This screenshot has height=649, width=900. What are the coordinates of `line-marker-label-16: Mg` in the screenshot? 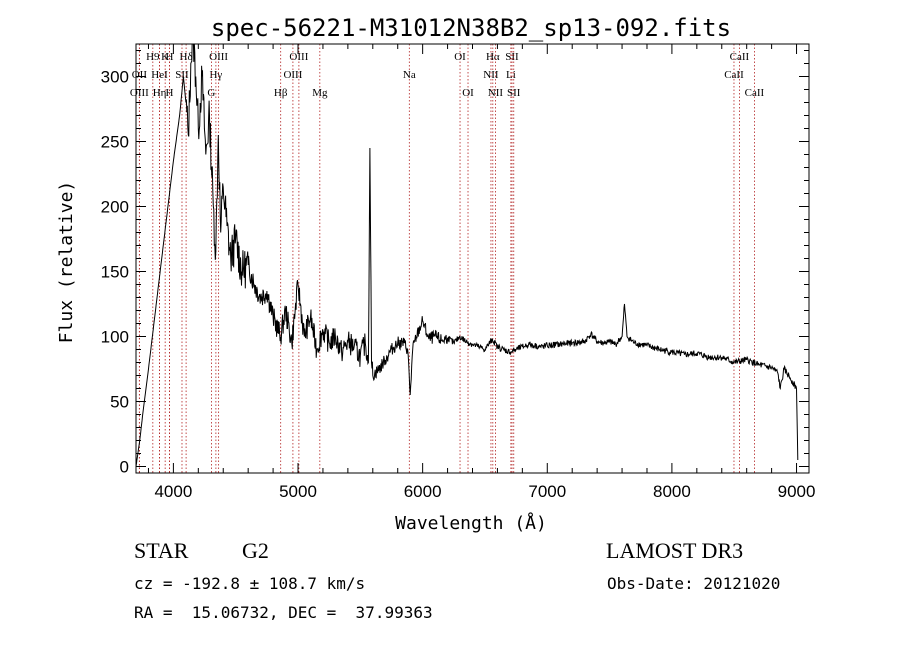 It's located at (320, 93).